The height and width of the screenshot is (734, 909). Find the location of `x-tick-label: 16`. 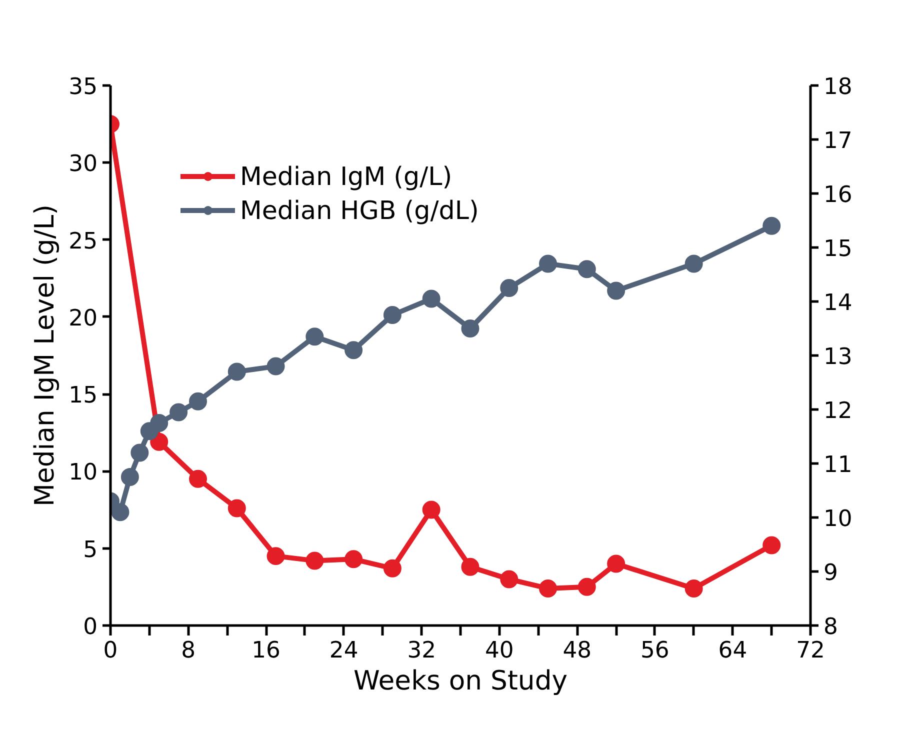

x-tick-label: 16 is located at coordinates (266, 651).